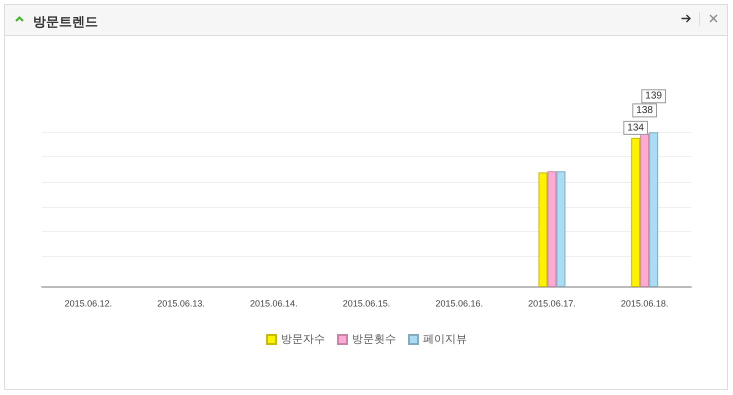  I want to click on data-label: 139, so click(653, 96).